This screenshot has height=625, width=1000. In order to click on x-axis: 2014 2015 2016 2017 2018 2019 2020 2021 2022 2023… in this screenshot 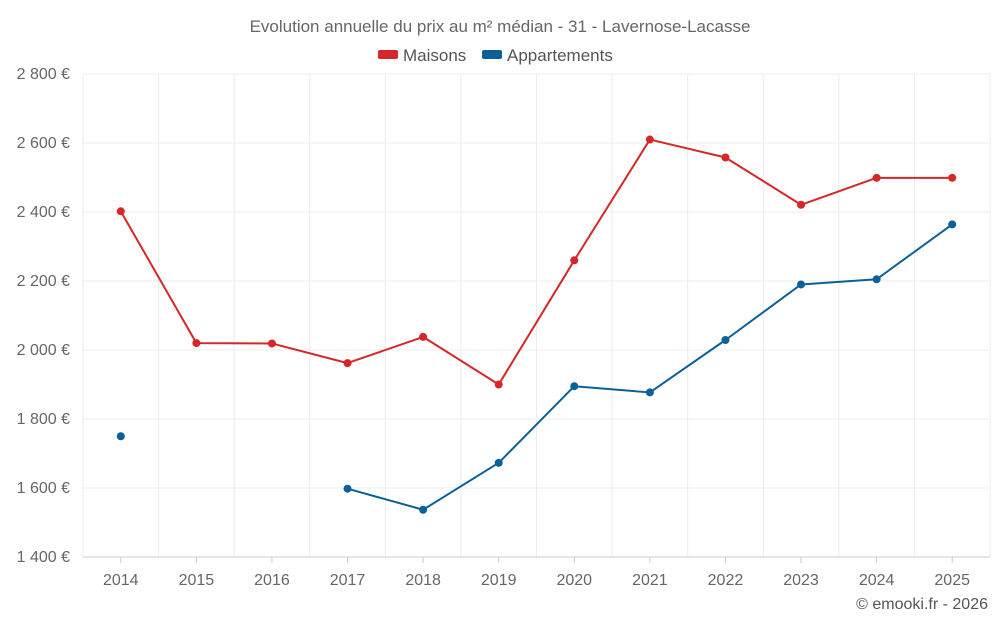, I will do `click(536, 572)`.